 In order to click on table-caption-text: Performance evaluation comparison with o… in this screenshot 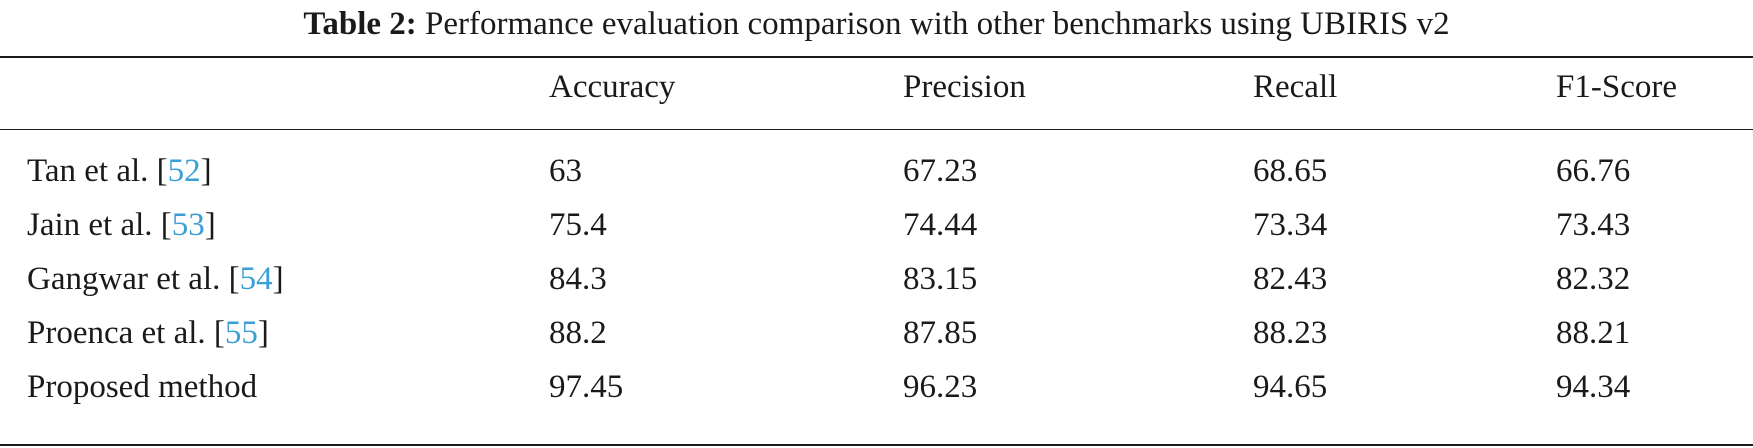, I will do `click(937, 24)`.